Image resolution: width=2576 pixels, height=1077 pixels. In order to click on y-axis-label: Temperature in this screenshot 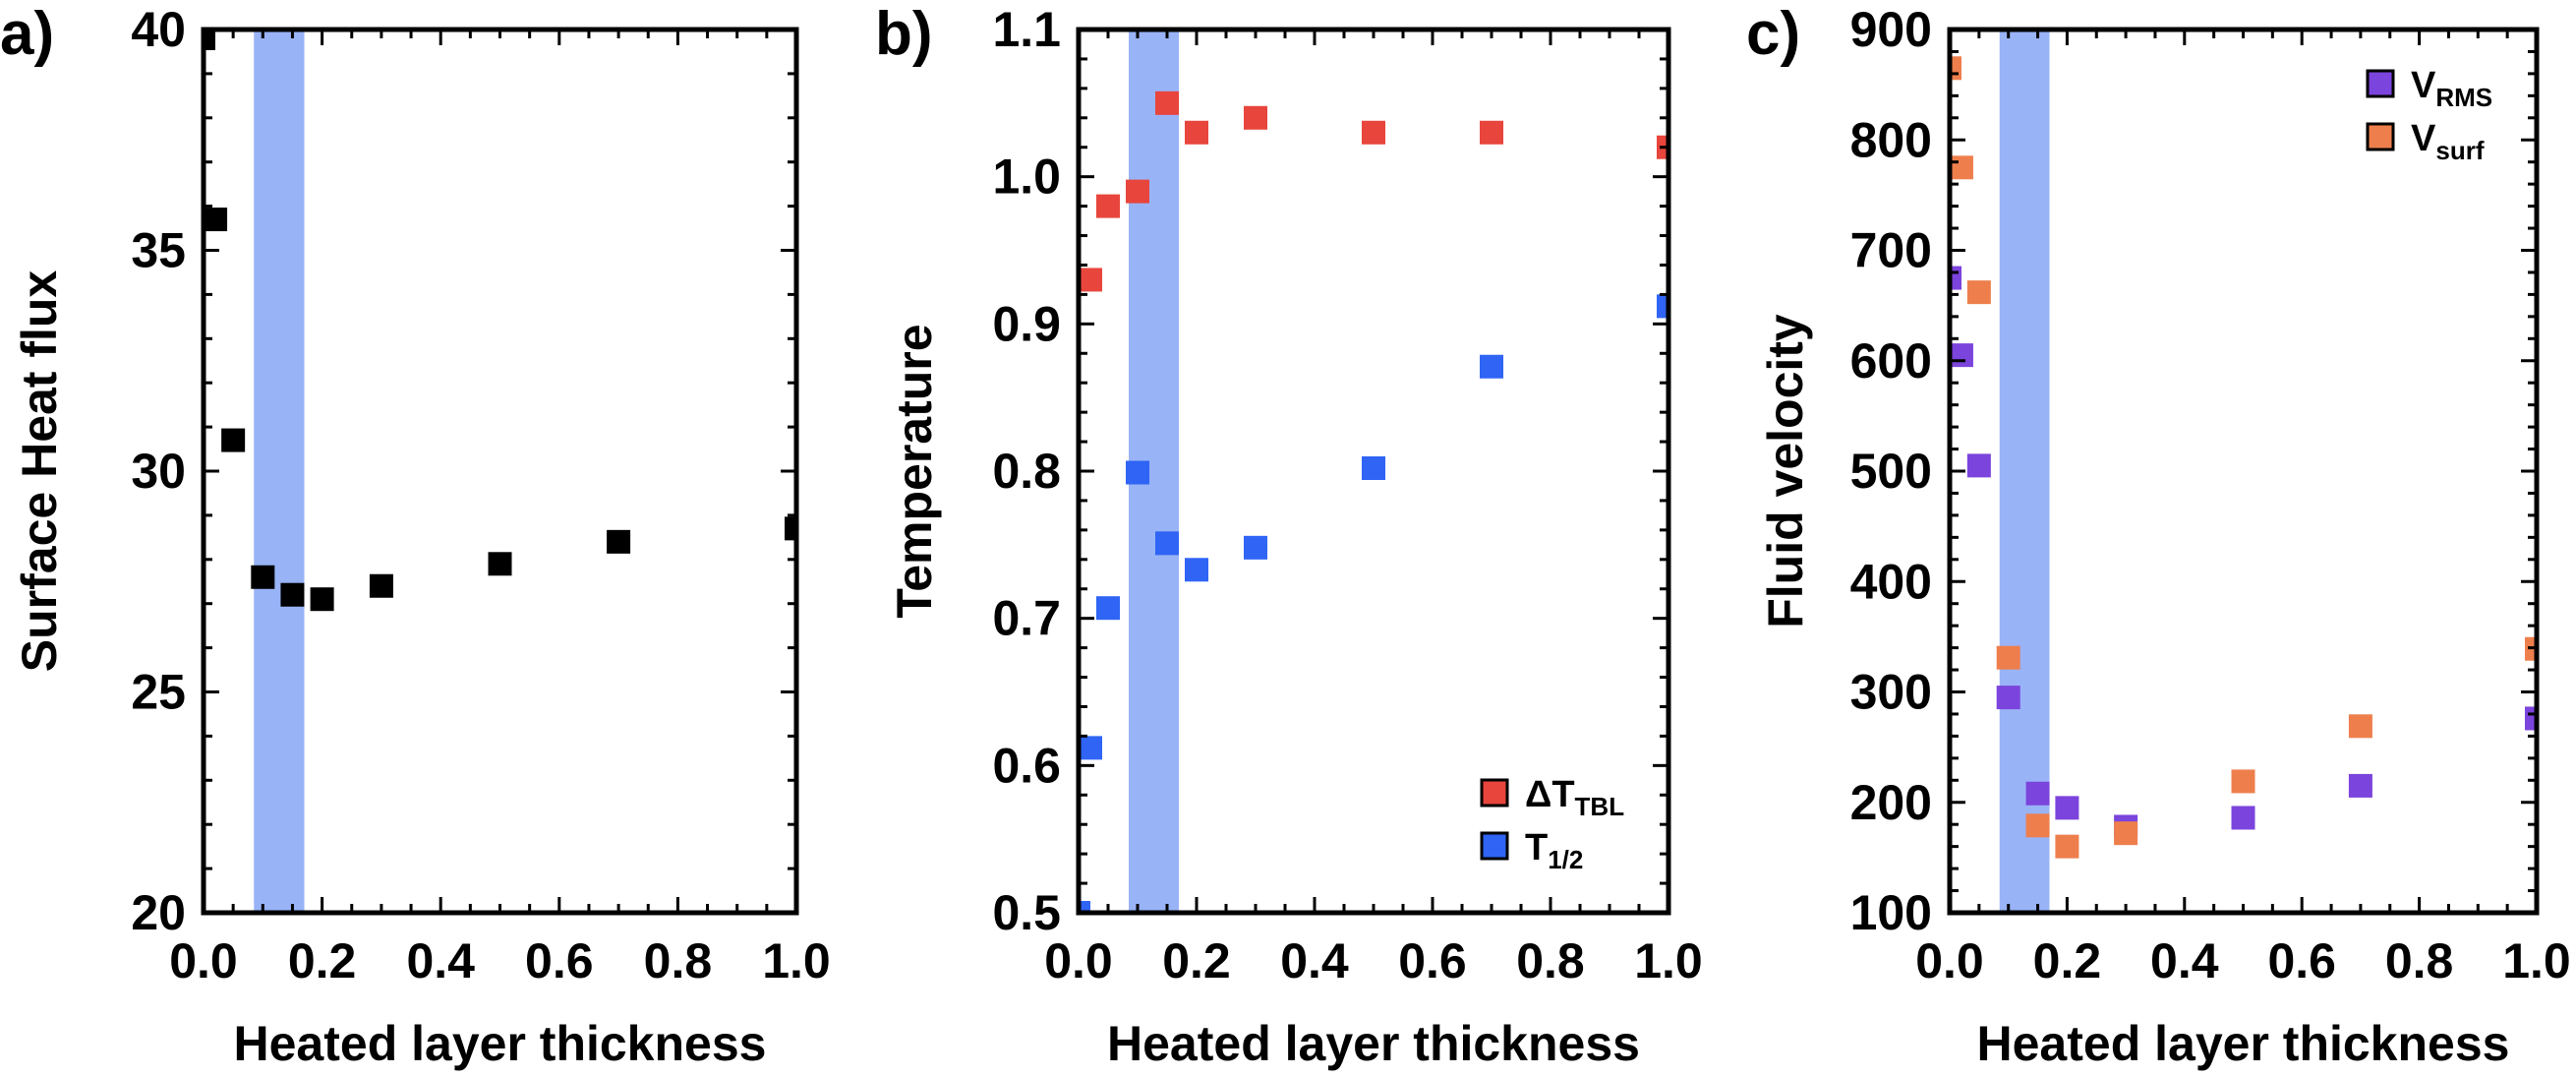, I will do `click(914, 471)`.